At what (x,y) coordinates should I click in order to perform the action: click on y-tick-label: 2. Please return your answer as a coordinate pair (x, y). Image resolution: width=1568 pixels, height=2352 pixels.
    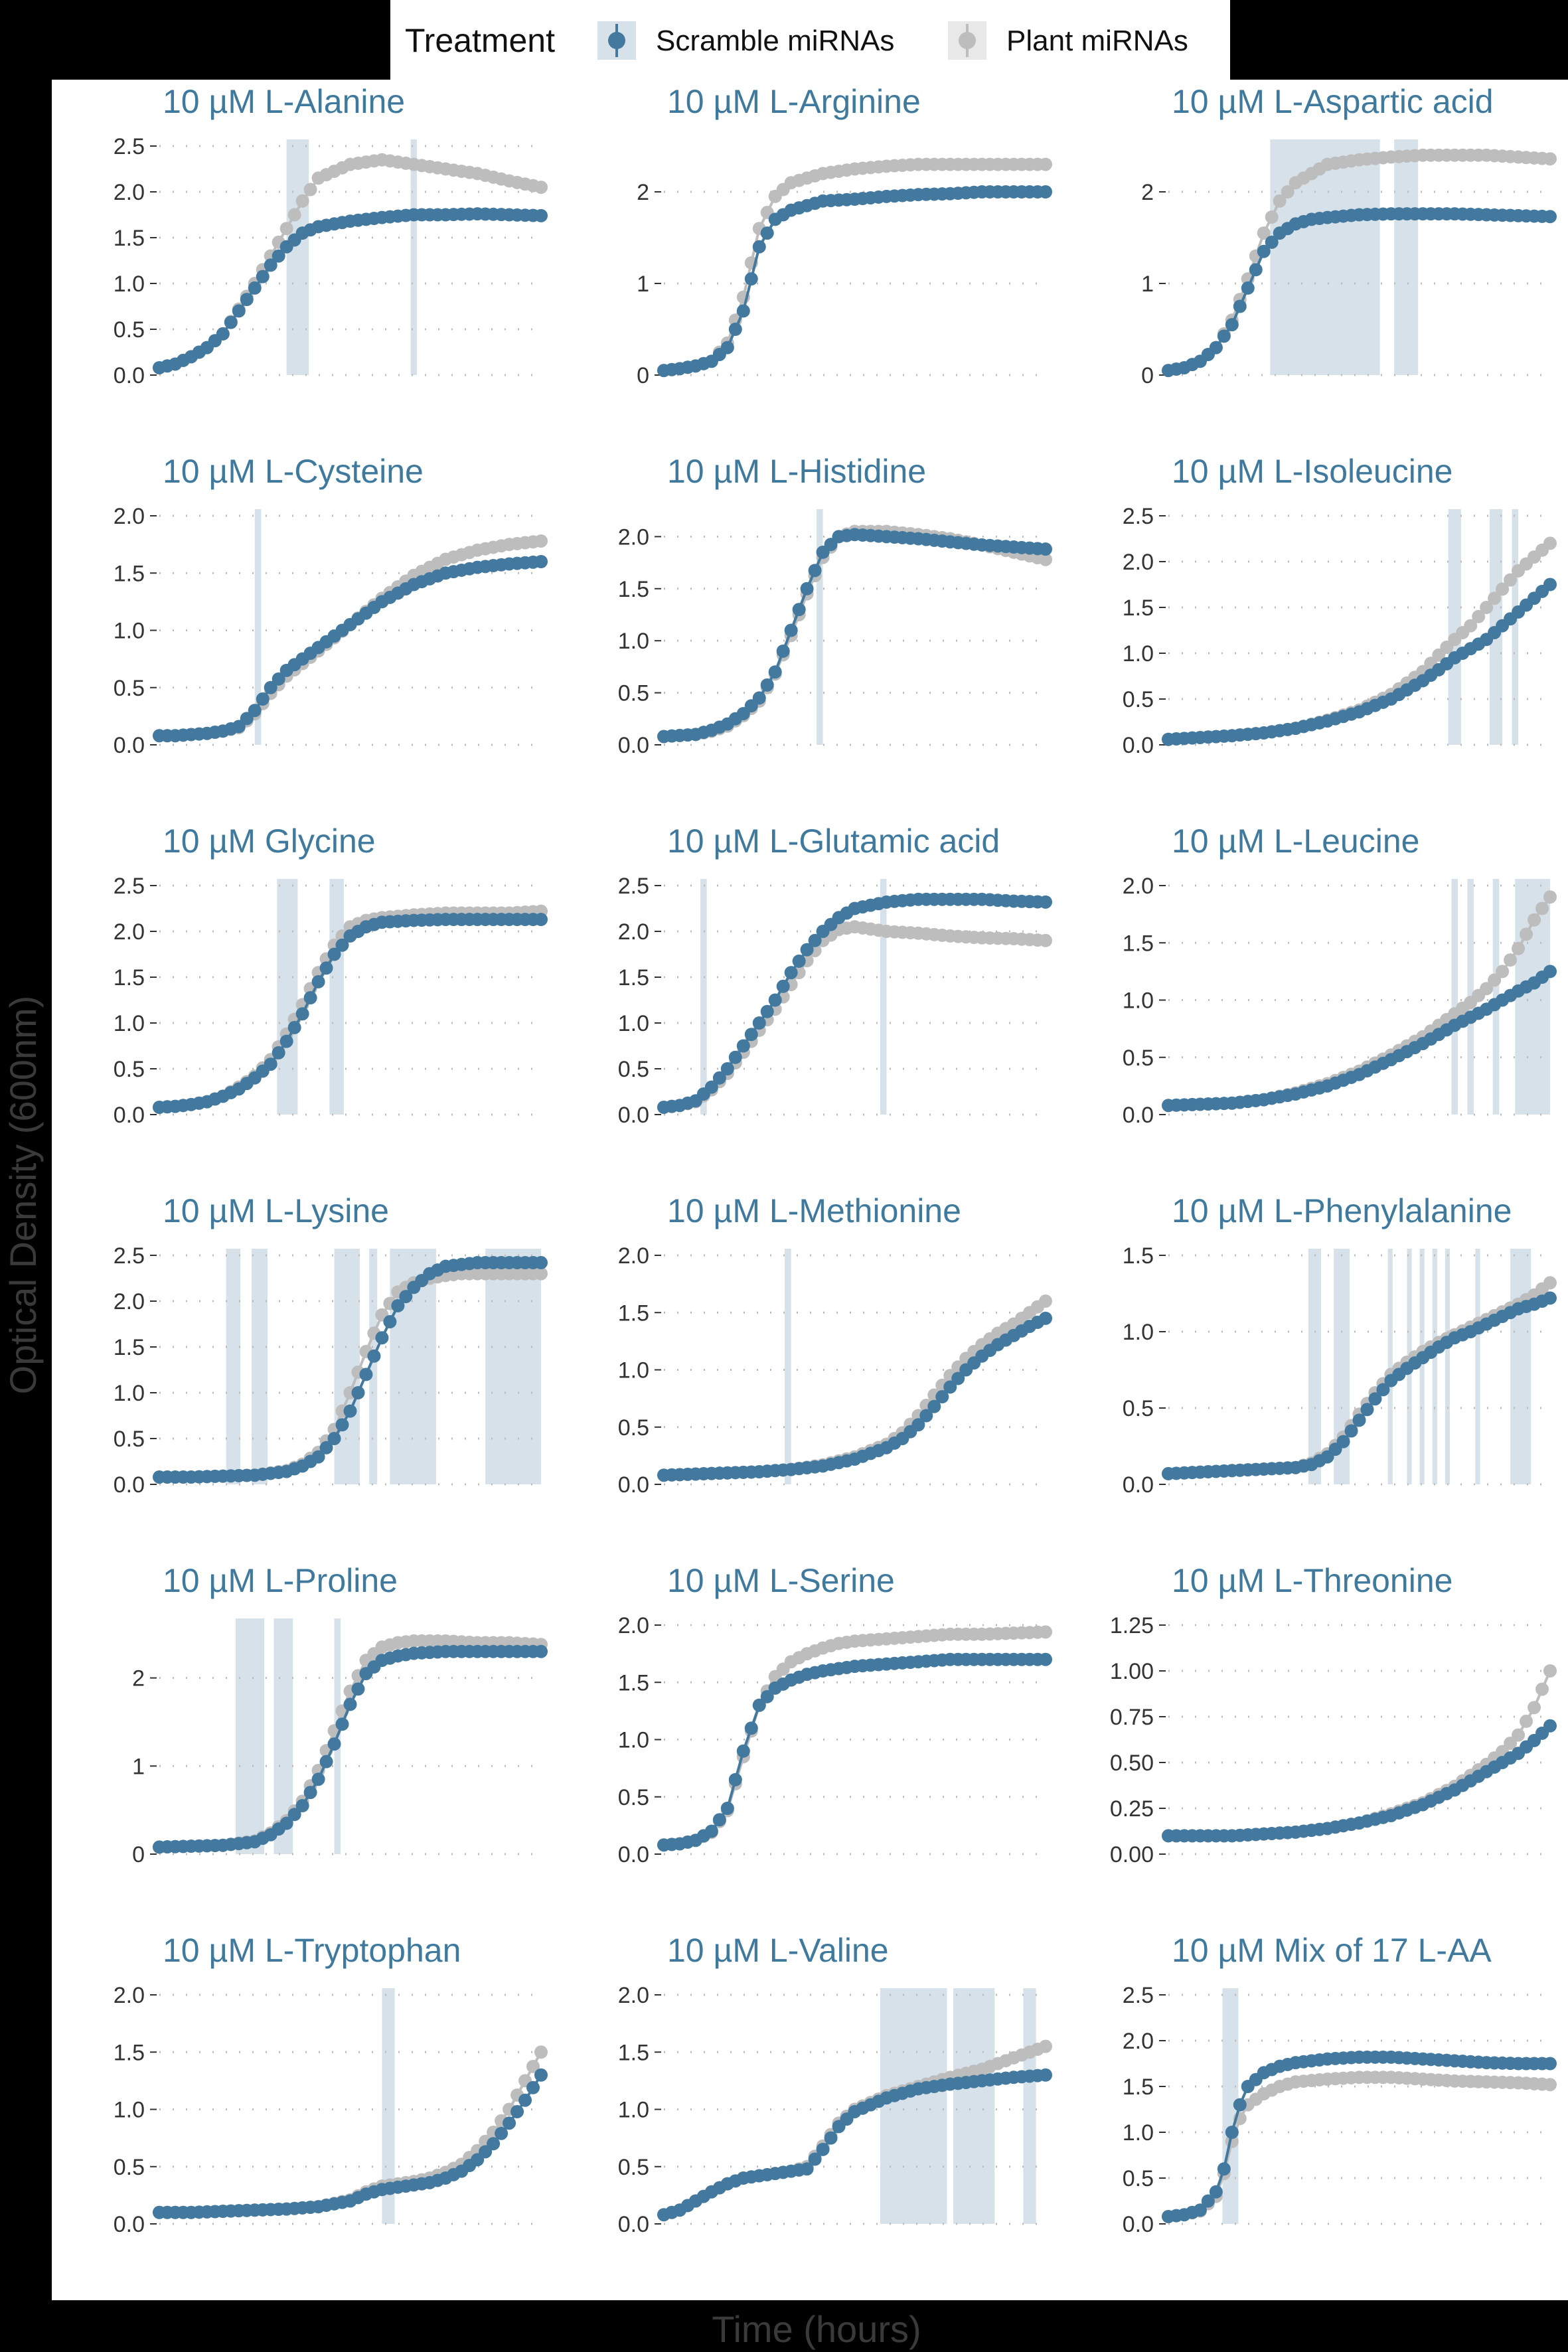
    Looking at the image, I should click on (643, 193).